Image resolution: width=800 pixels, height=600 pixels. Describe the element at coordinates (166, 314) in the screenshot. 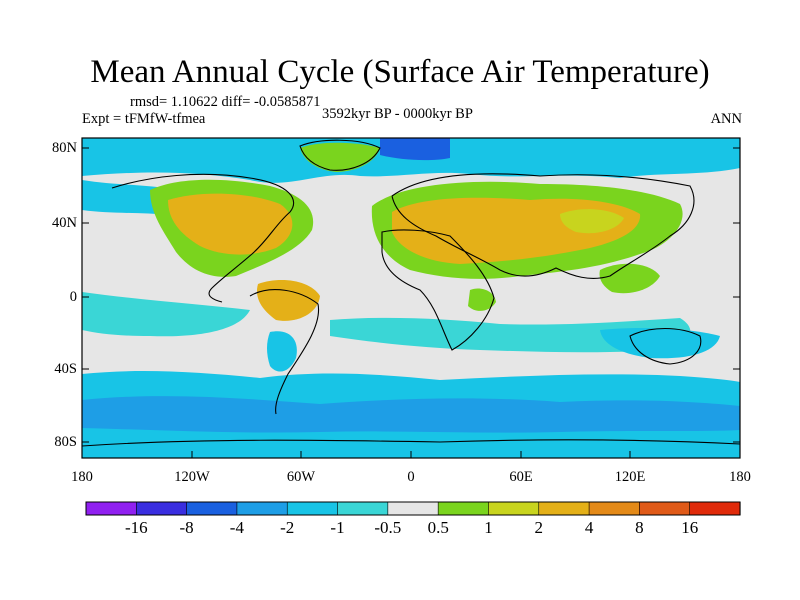

I see `field-pacific-cool-east` at that location.